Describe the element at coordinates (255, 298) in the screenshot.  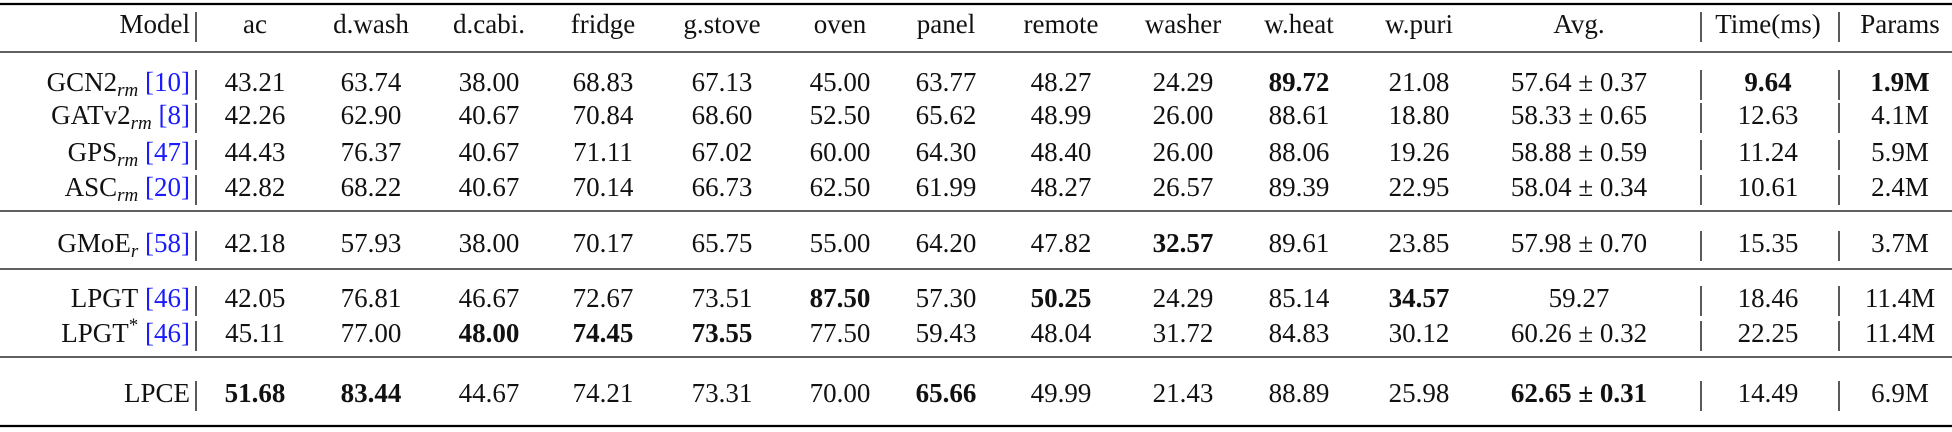
I see `table-cell: 42.05` at that location.